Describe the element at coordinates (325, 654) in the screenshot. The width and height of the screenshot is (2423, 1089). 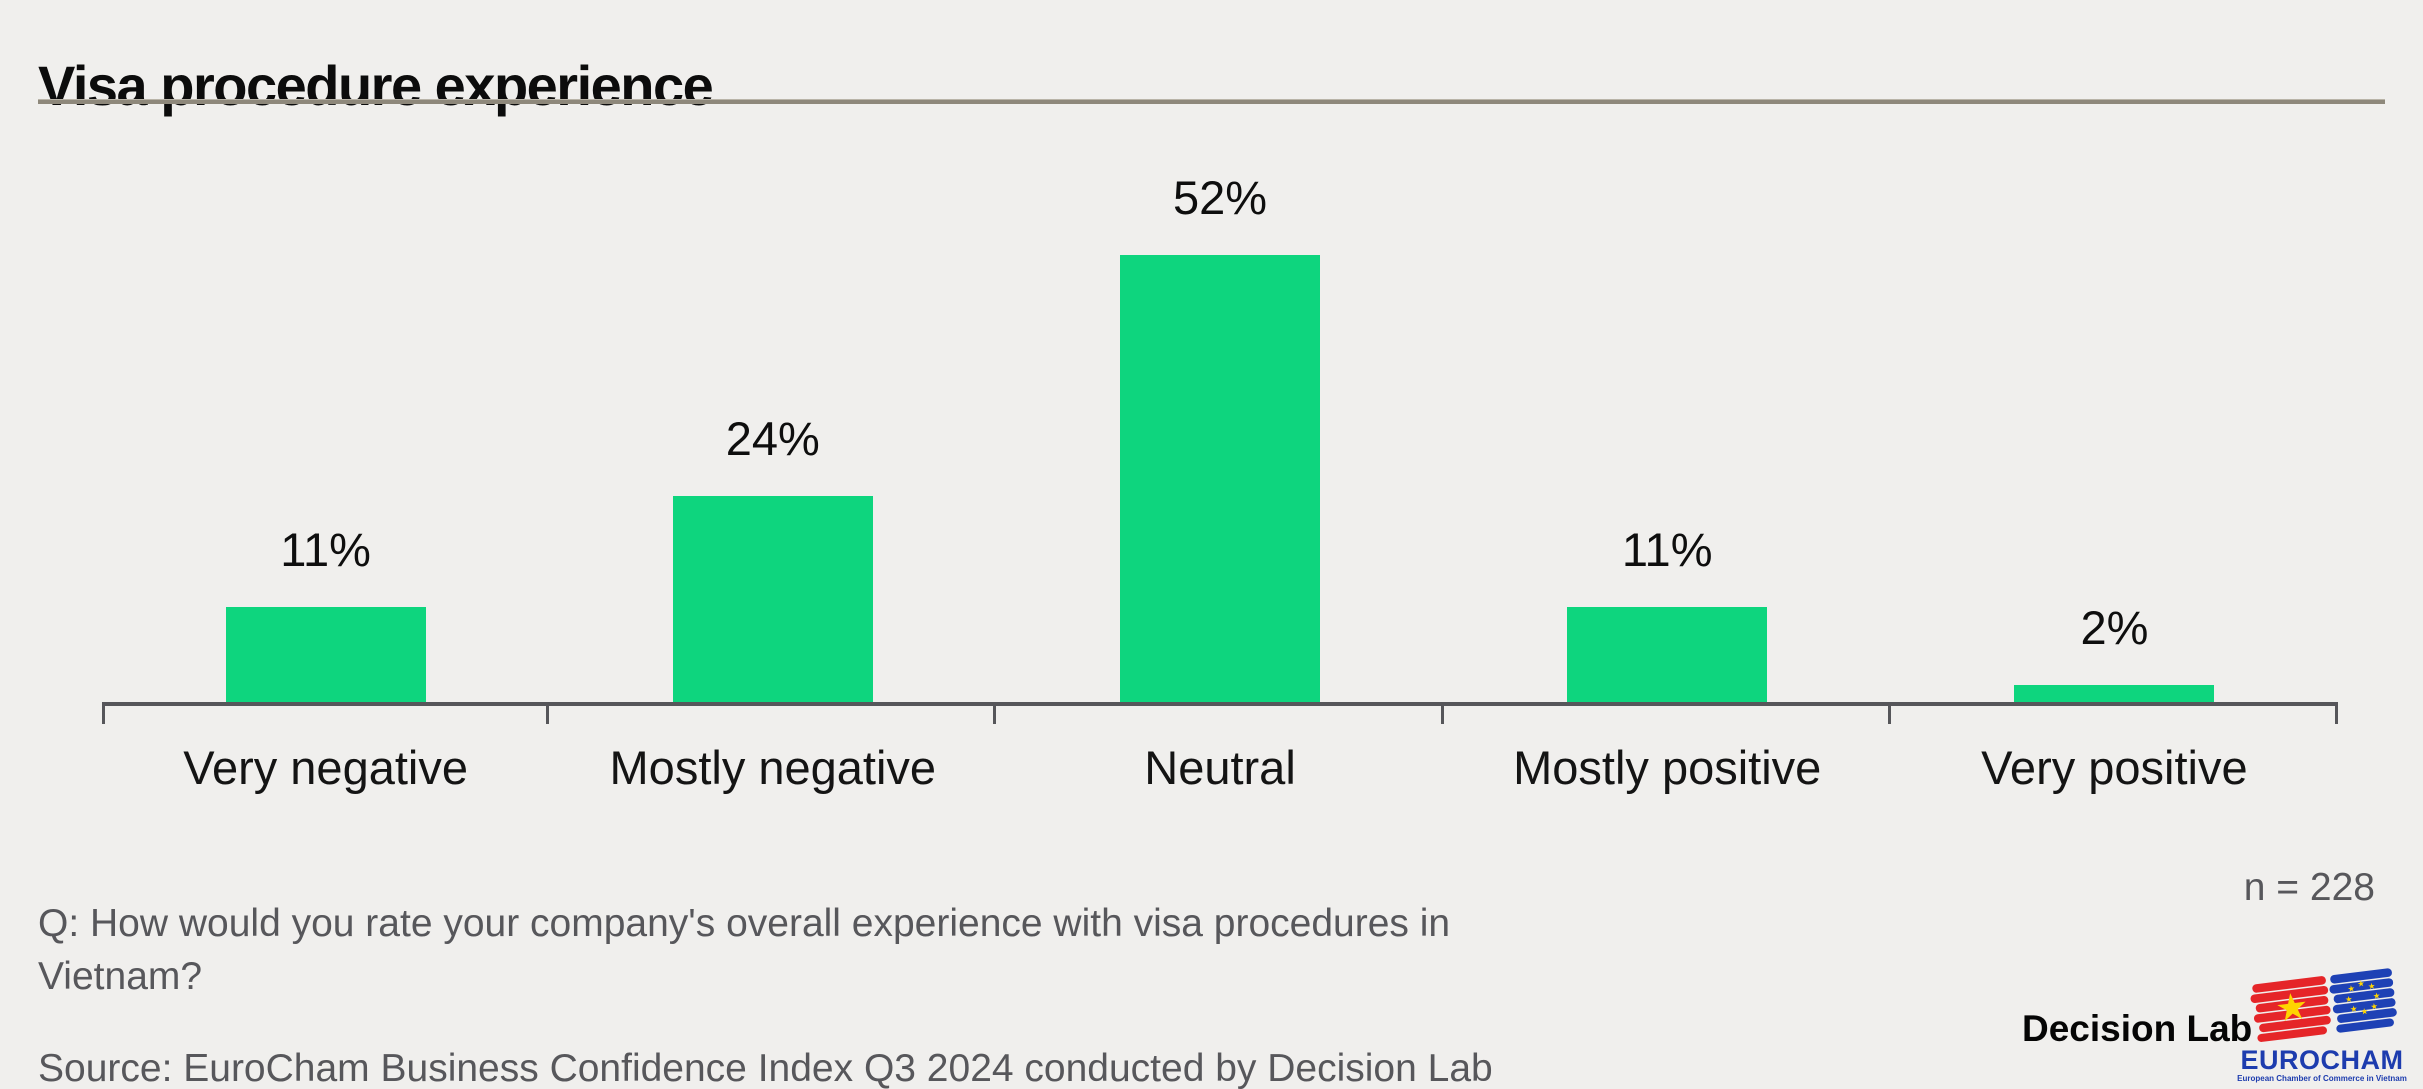
I see `bar-very-negative` at that location.